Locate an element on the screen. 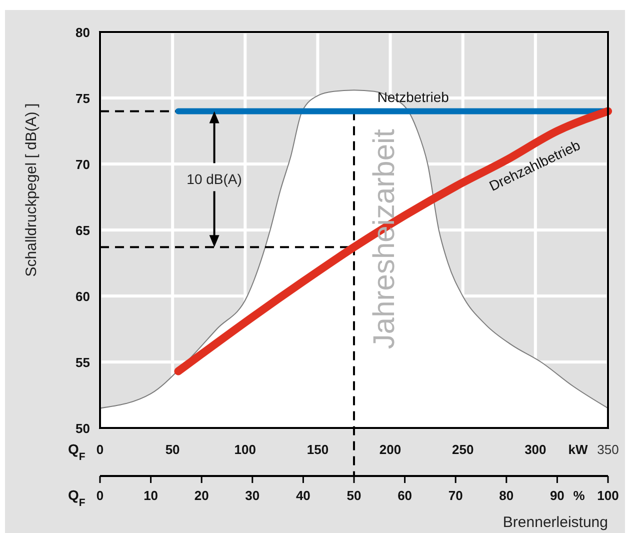 This screenshot has height=533, width=629. x-tick-label: 60 is located at coordinates (405, 495).